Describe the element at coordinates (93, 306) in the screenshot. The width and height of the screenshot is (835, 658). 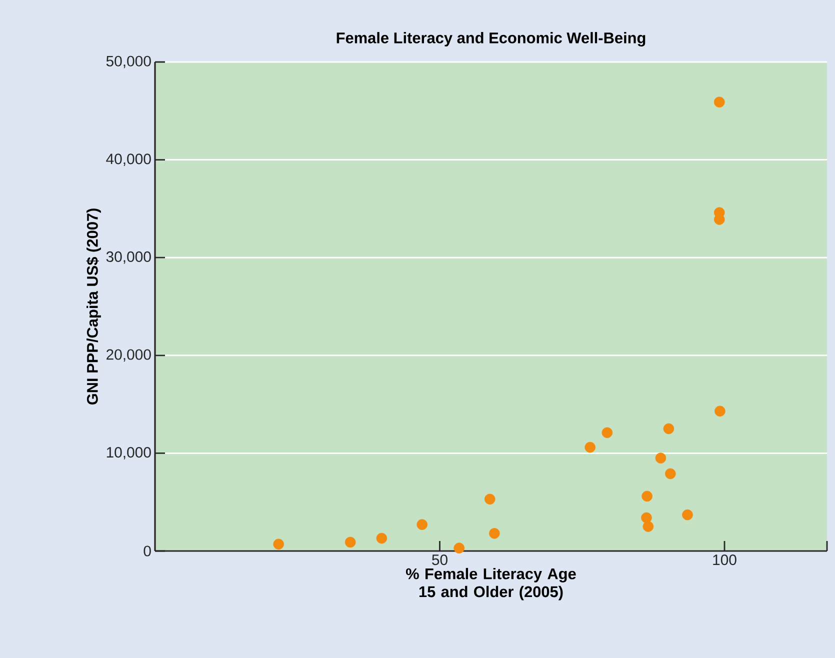
I see `y-axis-title: GNI PPP/Capita US$ (2007)` at that location.